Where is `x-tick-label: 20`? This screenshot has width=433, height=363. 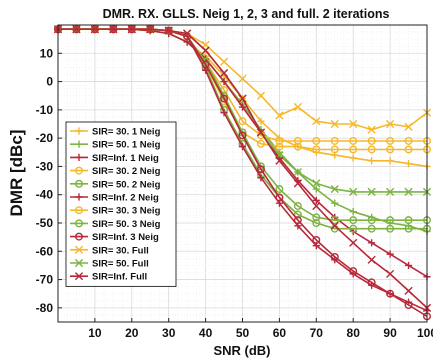 x-tick-label: 20 is located at coordinates (132, 333).